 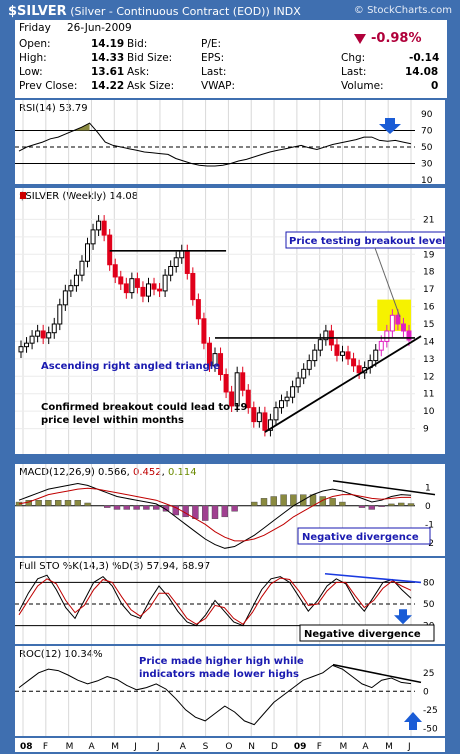 I want to click on price-ytick: 14, so click(x=429, y=342).